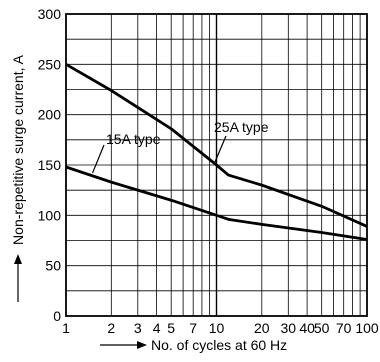  I want to click on x-tick-label: 40, so click(307, 328).